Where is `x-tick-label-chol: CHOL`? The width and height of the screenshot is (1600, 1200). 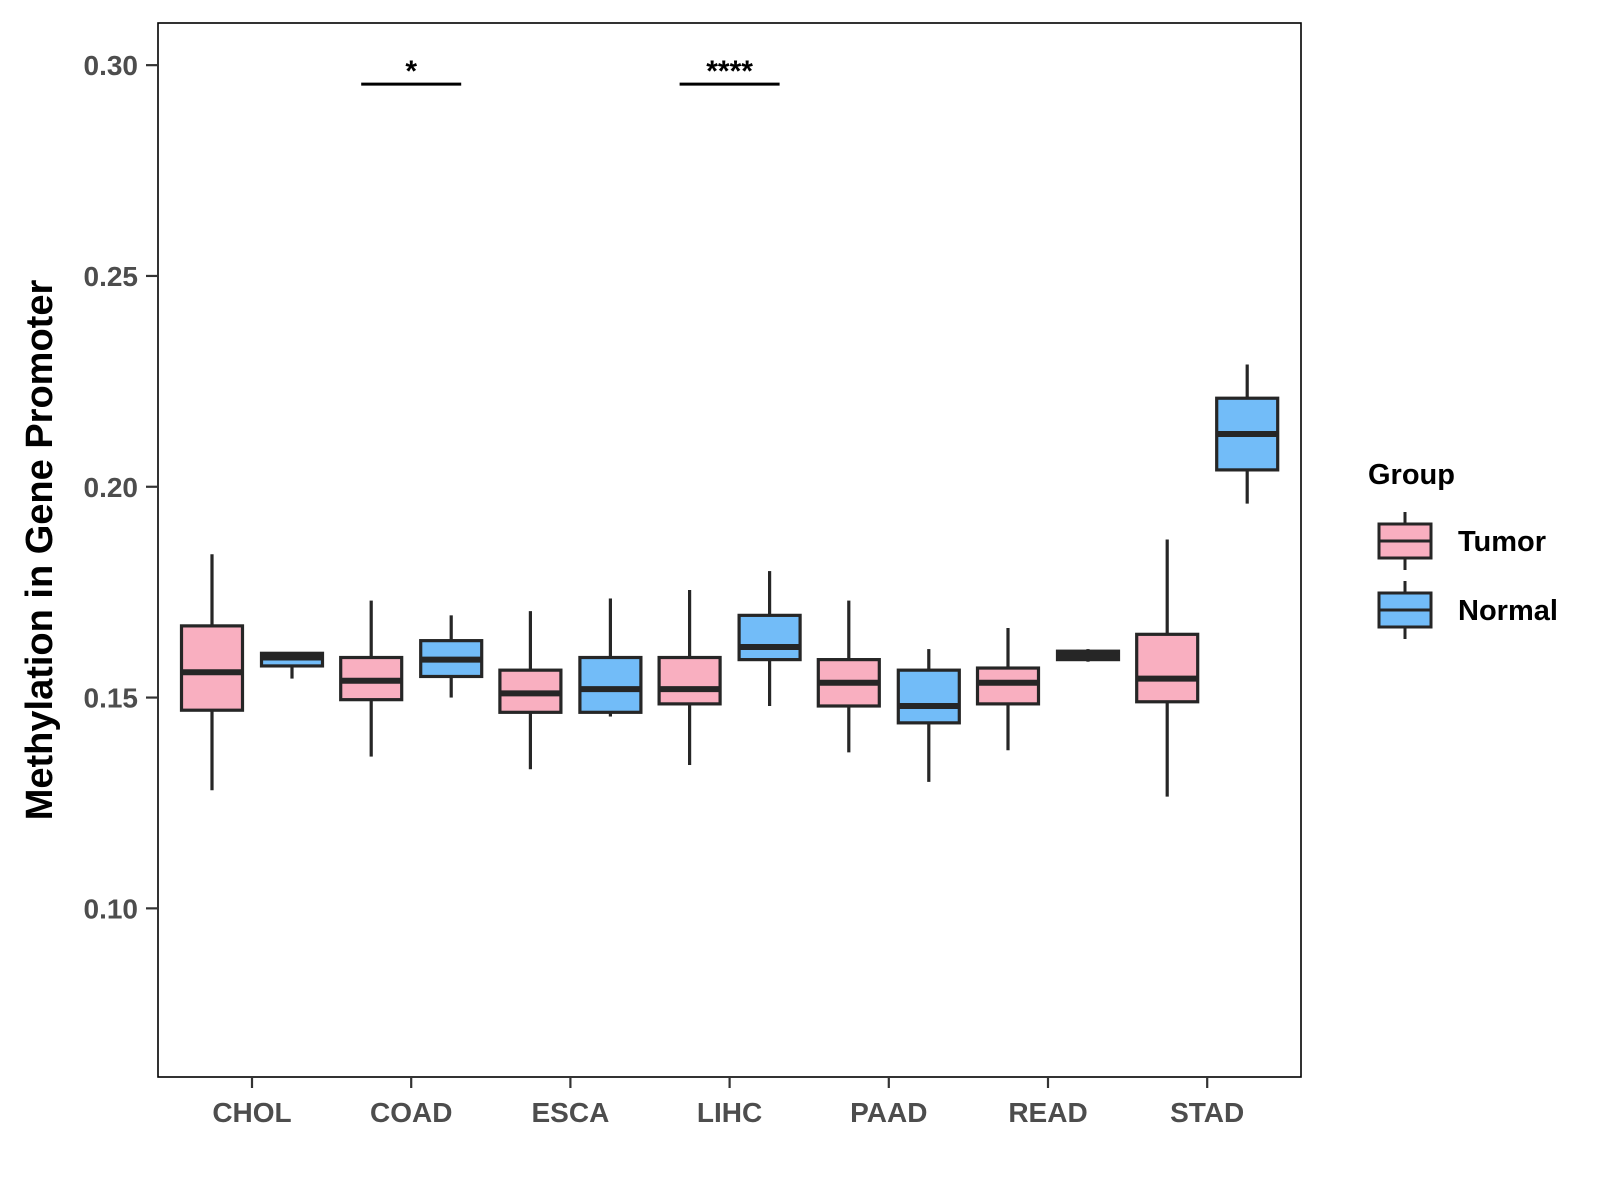 x-tick-label-chol: CHOL is located at coordinates (251, 1112).